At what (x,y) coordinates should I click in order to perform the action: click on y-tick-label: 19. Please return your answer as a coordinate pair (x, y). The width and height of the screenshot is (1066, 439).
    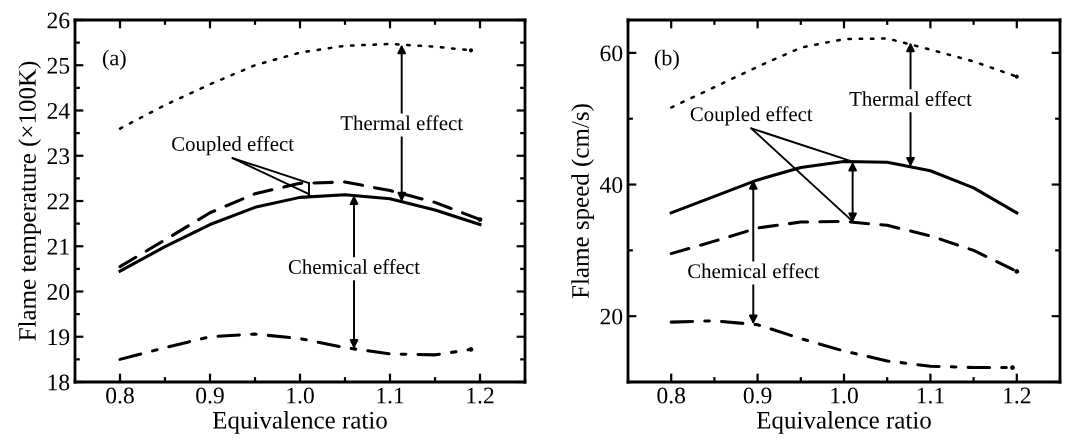
    Looking at the image, I should click on (59, 337).